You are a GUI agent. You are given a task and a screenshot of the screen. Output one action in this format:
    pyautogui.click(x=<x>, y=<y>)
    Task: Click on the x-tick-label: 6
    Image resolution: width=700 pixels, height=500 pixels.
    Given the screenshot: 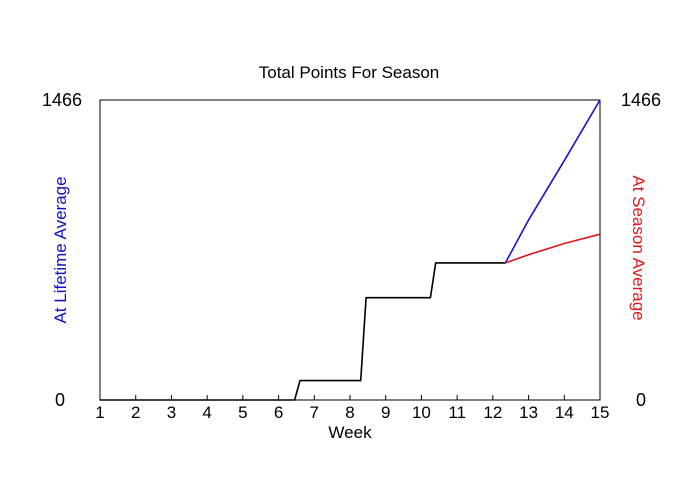 What is the action you would take?
    pyautogui.click(x=278, y=412)
    